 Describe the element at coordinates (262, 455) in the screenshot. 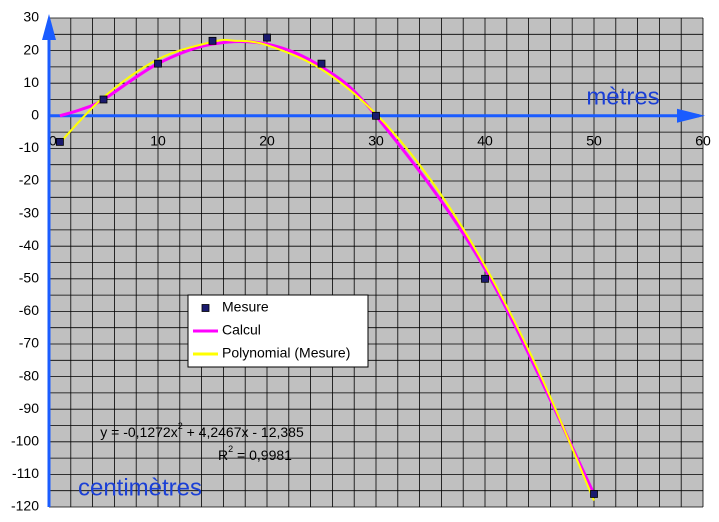

I see `r-squared-part: = 0,9981` at that location.